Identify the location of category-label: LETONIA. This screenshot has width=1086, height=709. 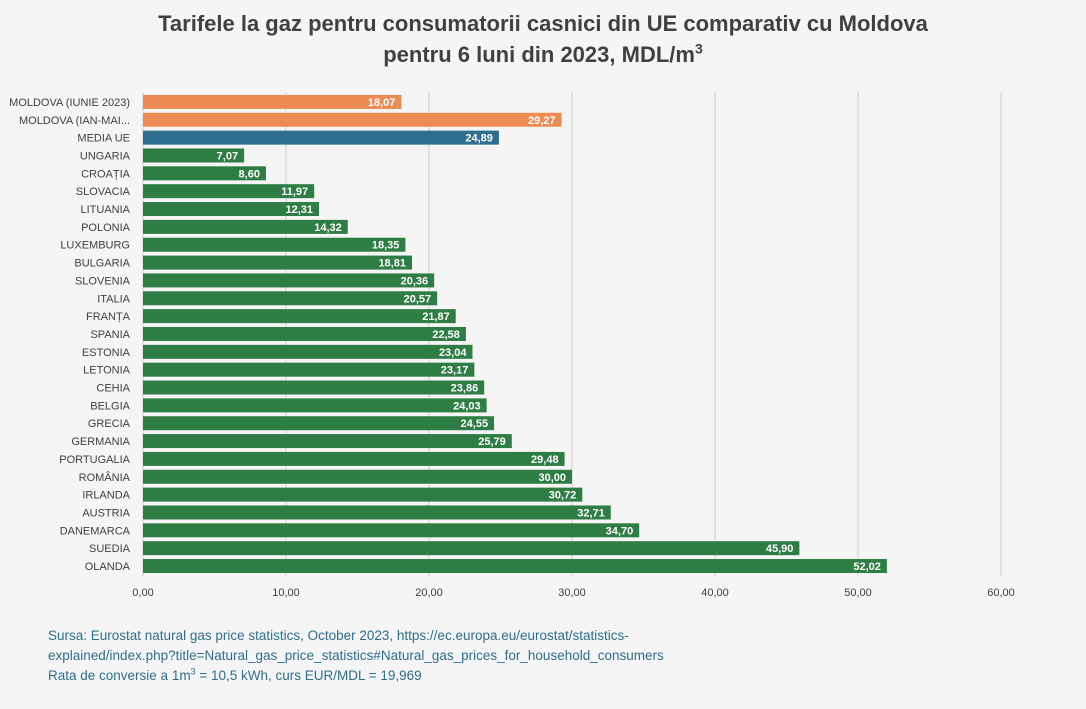
(107, 371).